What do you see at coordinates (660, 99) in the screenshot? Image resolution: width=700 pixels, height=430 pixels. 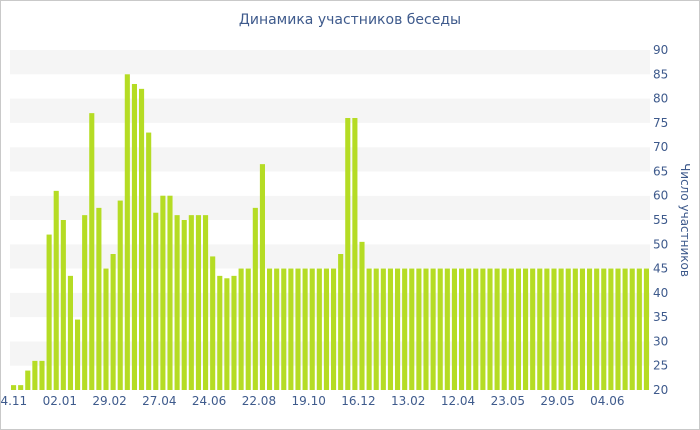 I see `y-tick-label: 80` at bounding box center [660, 99].